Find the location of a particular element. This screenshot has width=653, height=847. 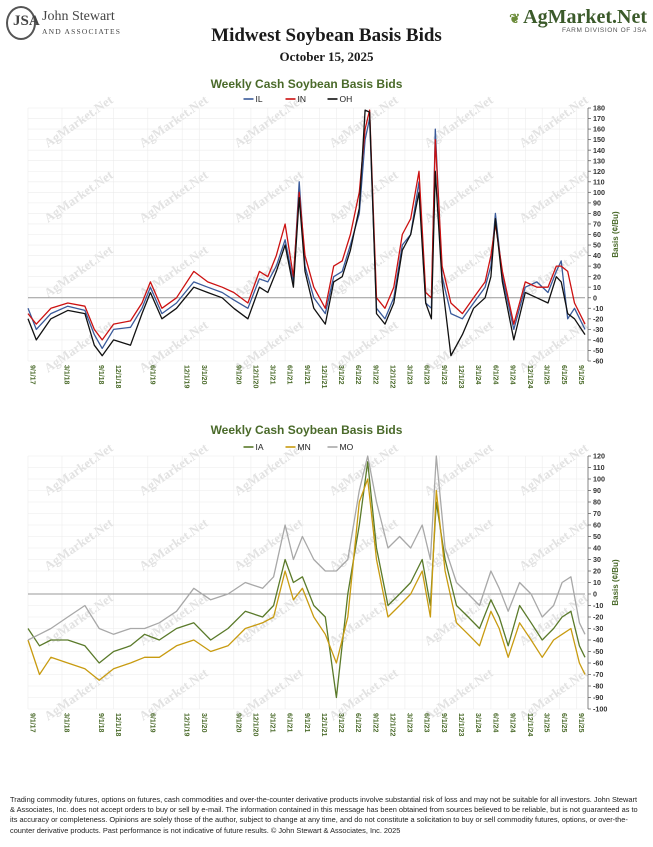

x-tick-label: 3/1/23 is located at coordinates (408, 723).